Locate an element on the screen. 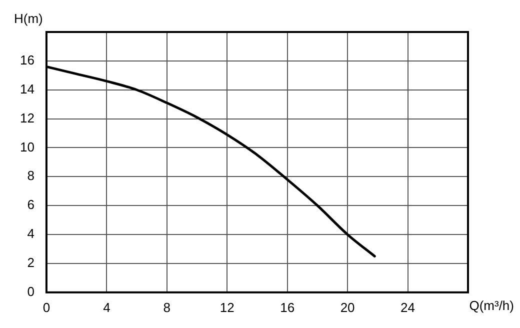  y-tick-label: 2 is located at coordinates (30, 262).